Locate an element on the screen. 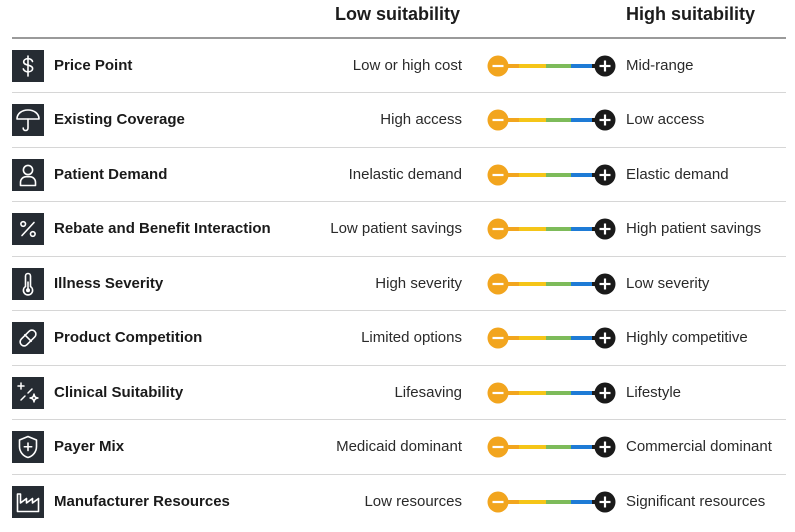  umbrella-icon is located at coordinates (28, 120).